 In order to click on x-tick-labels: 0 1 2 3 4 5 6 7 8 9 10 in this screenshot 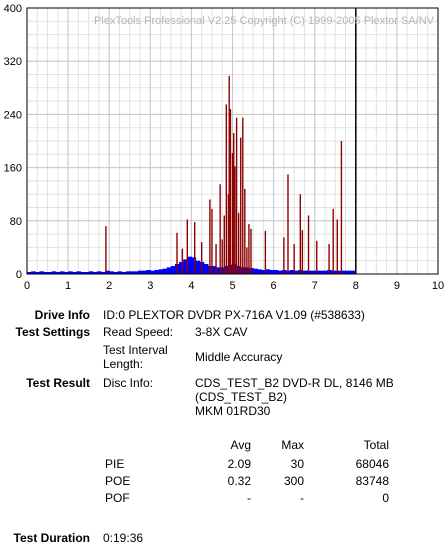, I will do `click(234, 286)`.